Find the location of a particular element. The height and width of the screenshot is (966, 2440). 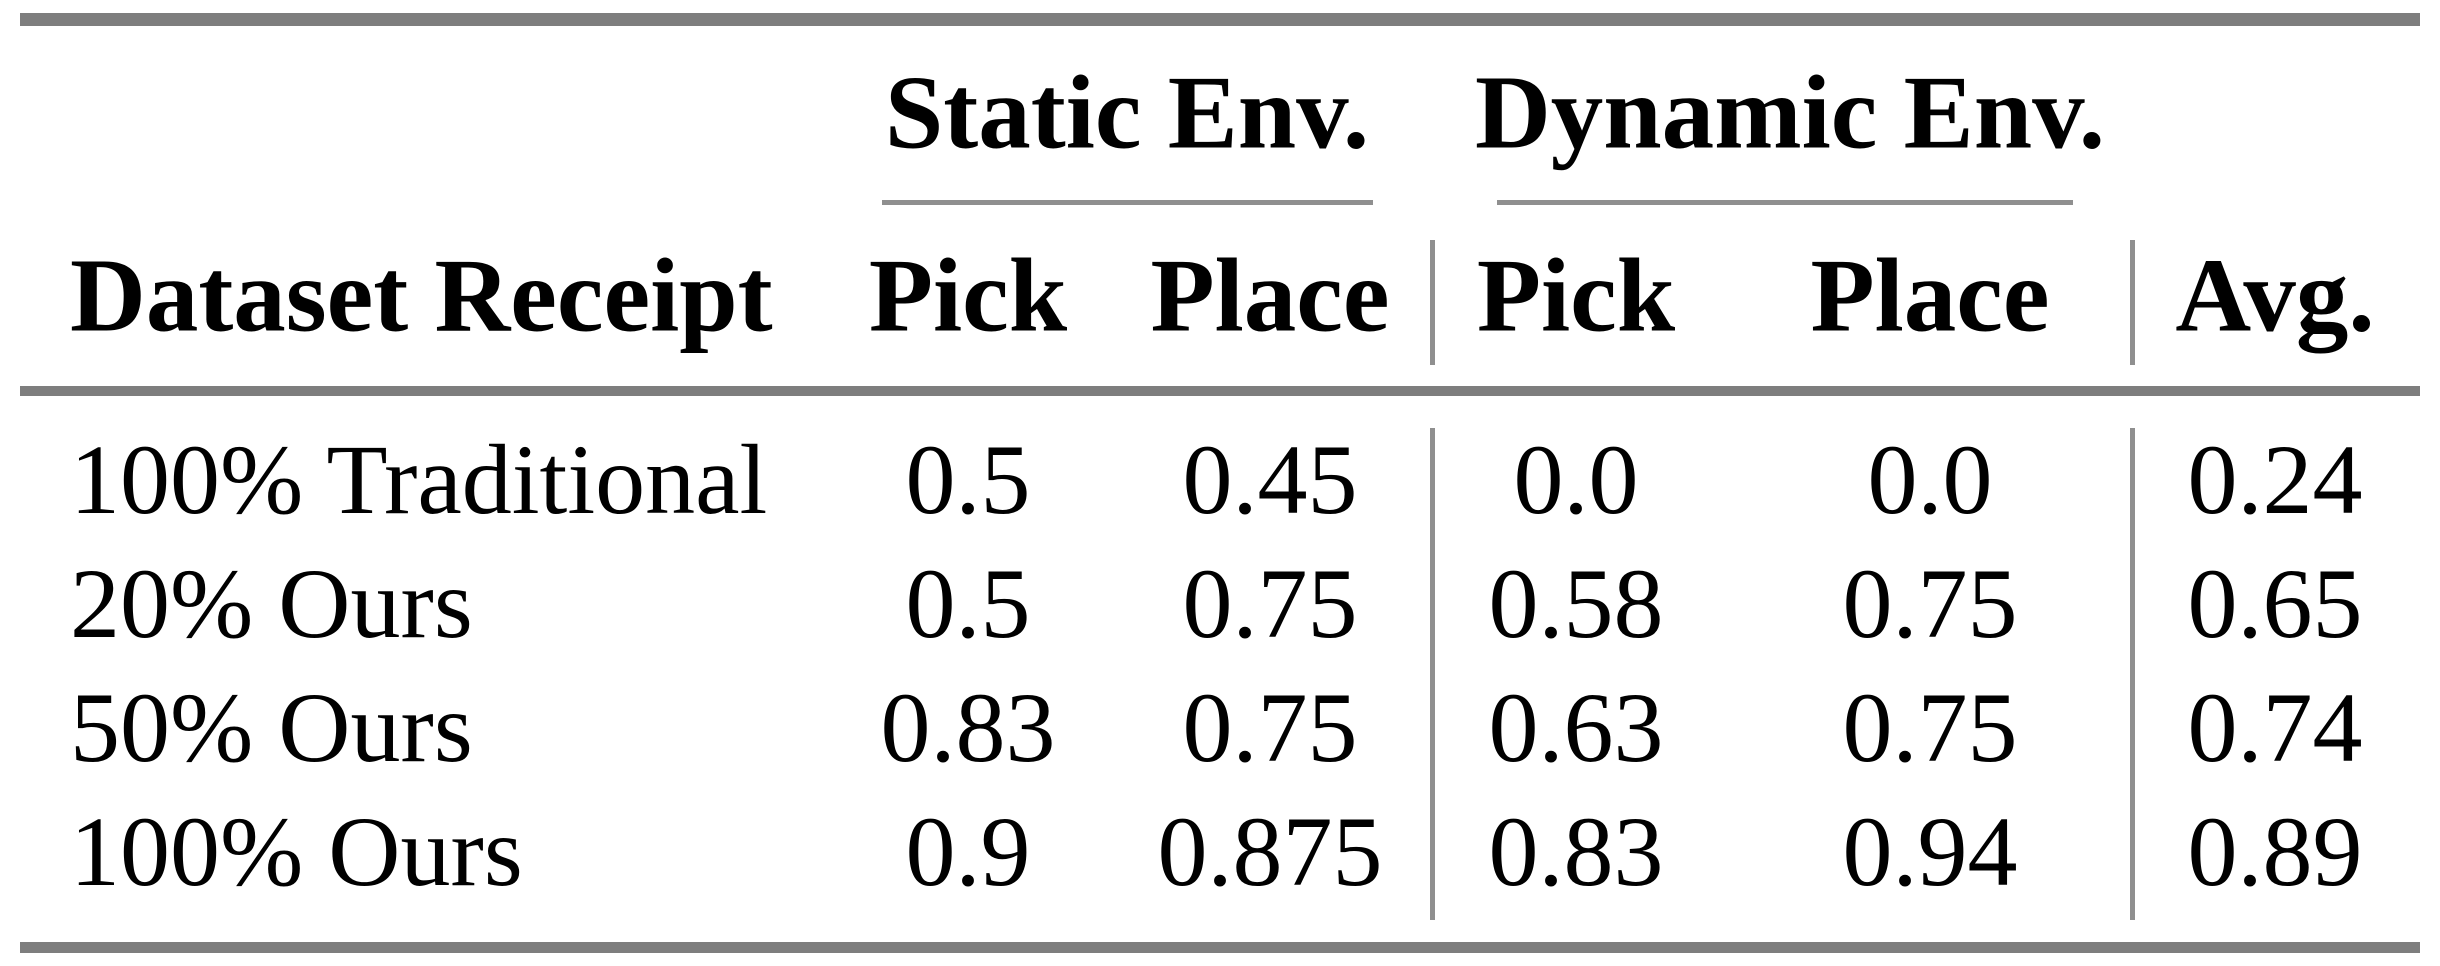

cmidrule-static-env is located at coordinates (1127, 202).